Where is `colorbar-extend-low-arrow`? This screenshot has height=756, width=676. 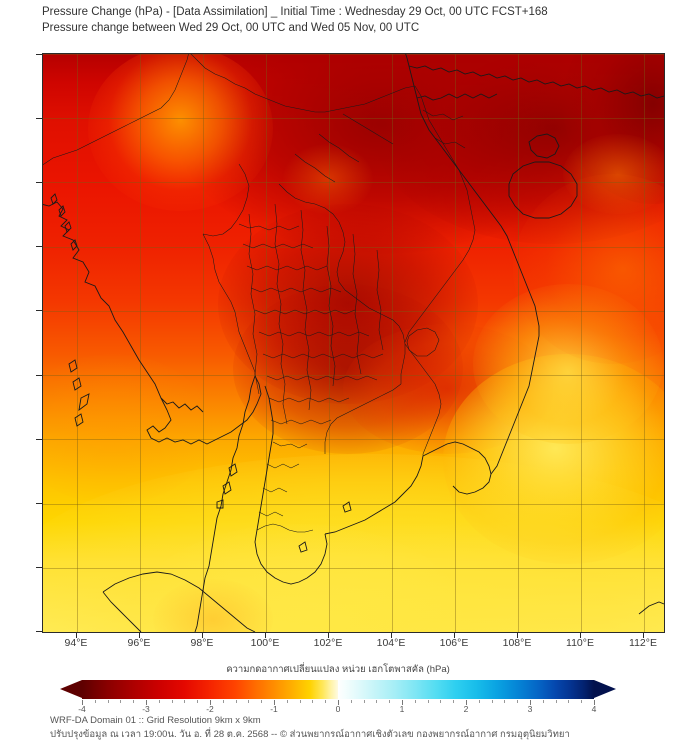
colorbar-extend-low-arrow is located at coordinates (71, 689).